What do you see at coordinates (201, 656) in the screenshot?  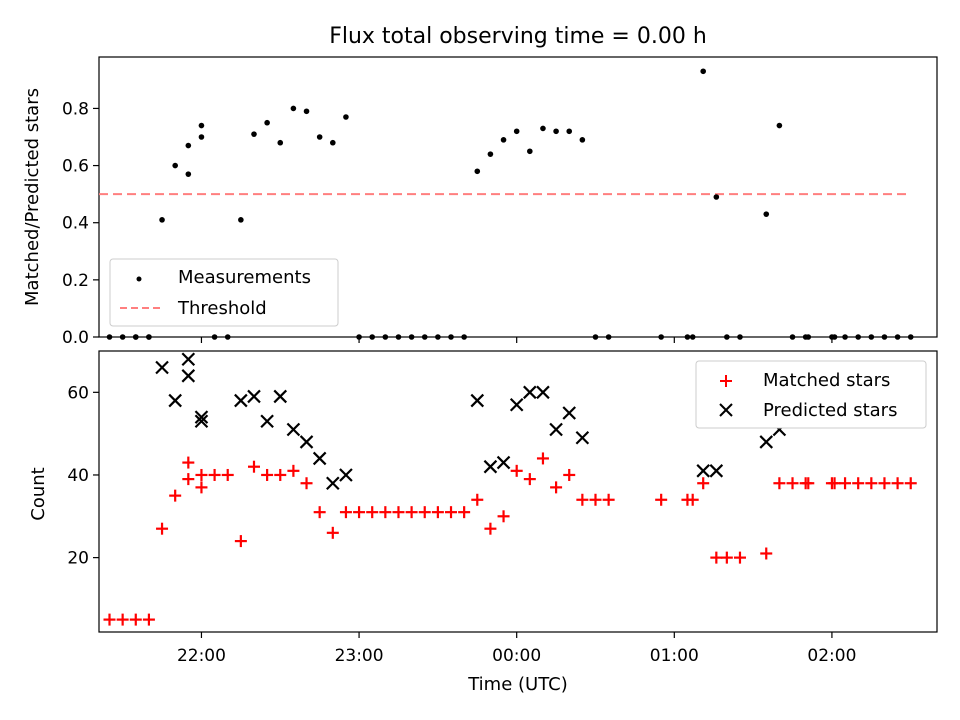 I see `x-tick-label: 22:00` at bounding box center [201, 656].